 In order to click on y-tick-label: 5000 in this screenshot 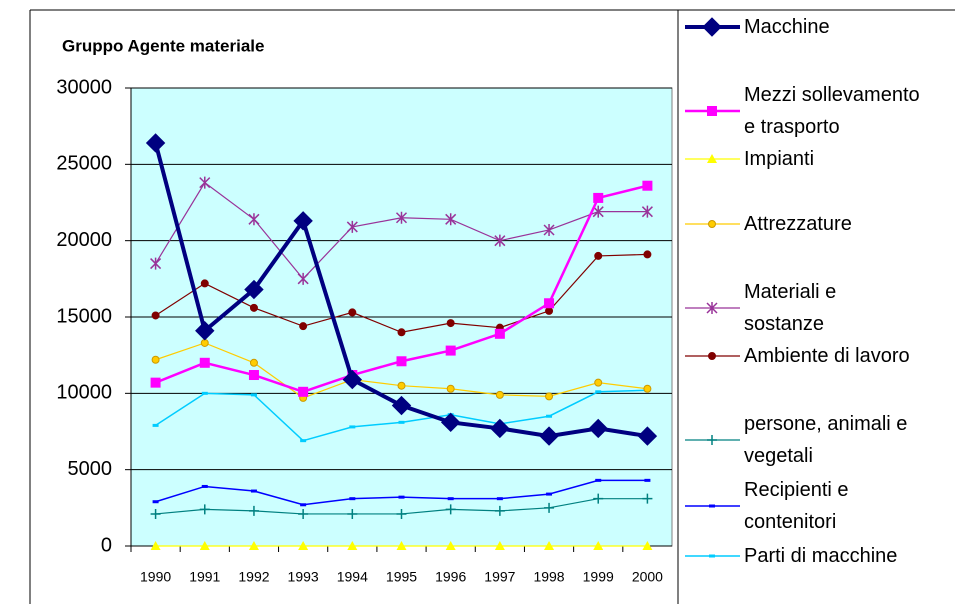, I will do `click(90, 469)`.